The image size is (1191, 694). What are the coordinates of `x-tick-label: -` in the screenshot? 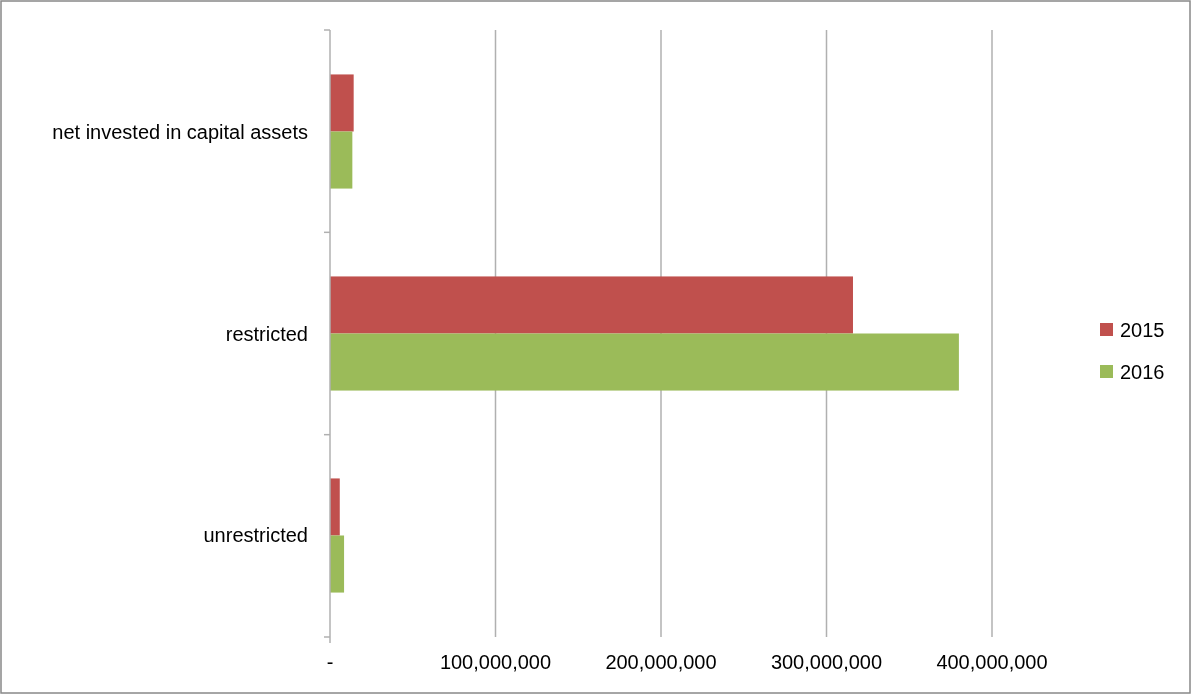 It's located at (330, 662).